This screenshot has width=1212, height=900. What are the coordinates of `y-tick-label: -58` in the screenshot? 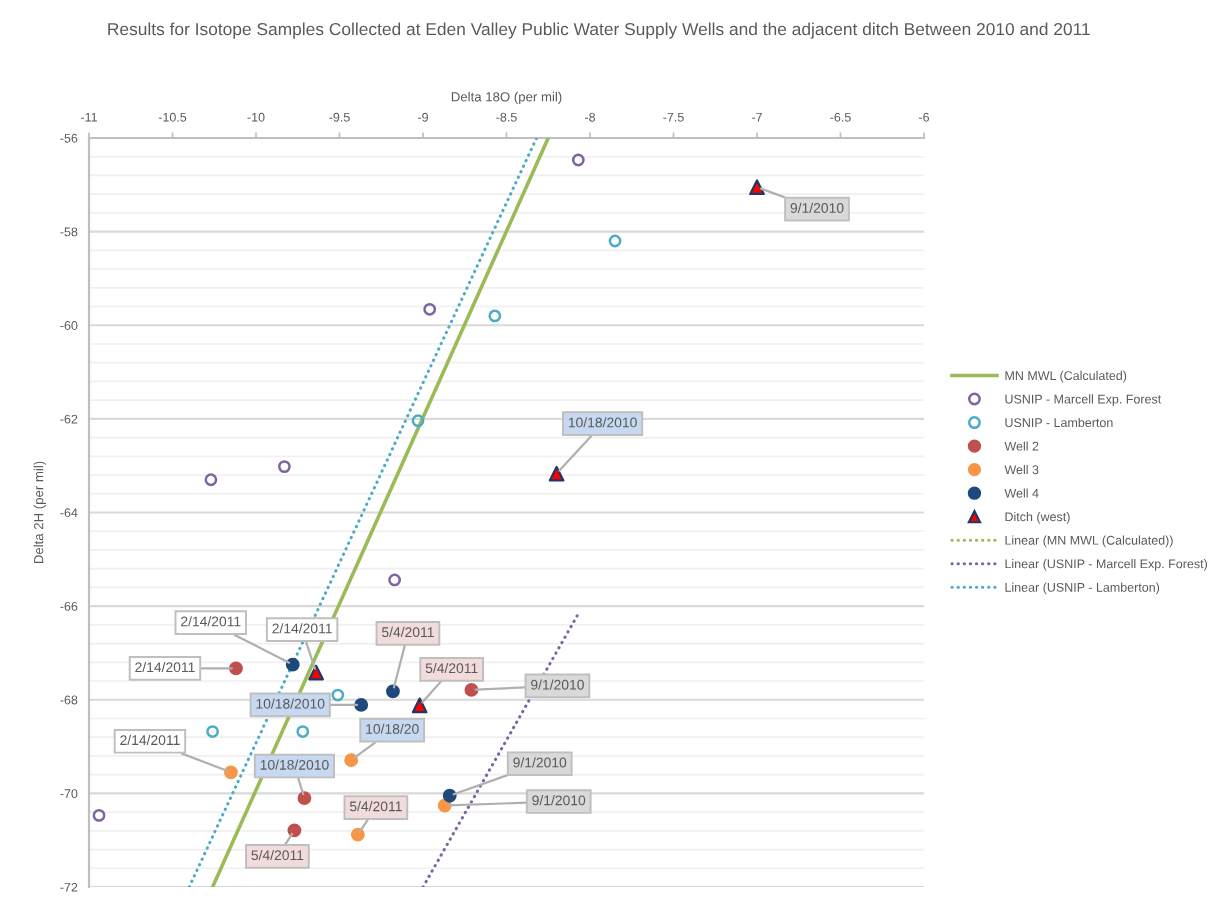 It's located at (69, 232).